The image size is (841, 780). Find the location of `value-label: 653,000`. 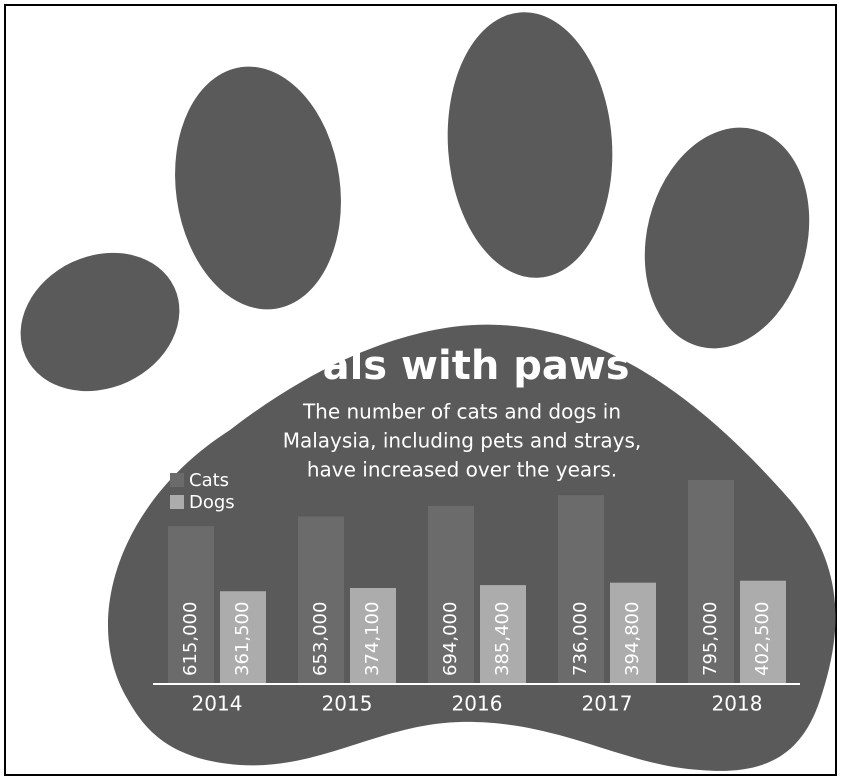

value-label: 653,000 is located at coordinates (320, 639).